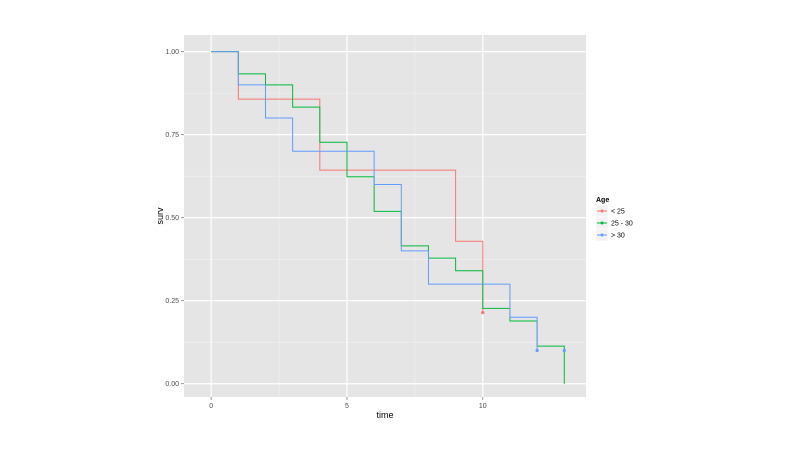  Describe the element at coordinates (172, 301) in the screenshot. I see `y-tick-label: 0.25` at that location.